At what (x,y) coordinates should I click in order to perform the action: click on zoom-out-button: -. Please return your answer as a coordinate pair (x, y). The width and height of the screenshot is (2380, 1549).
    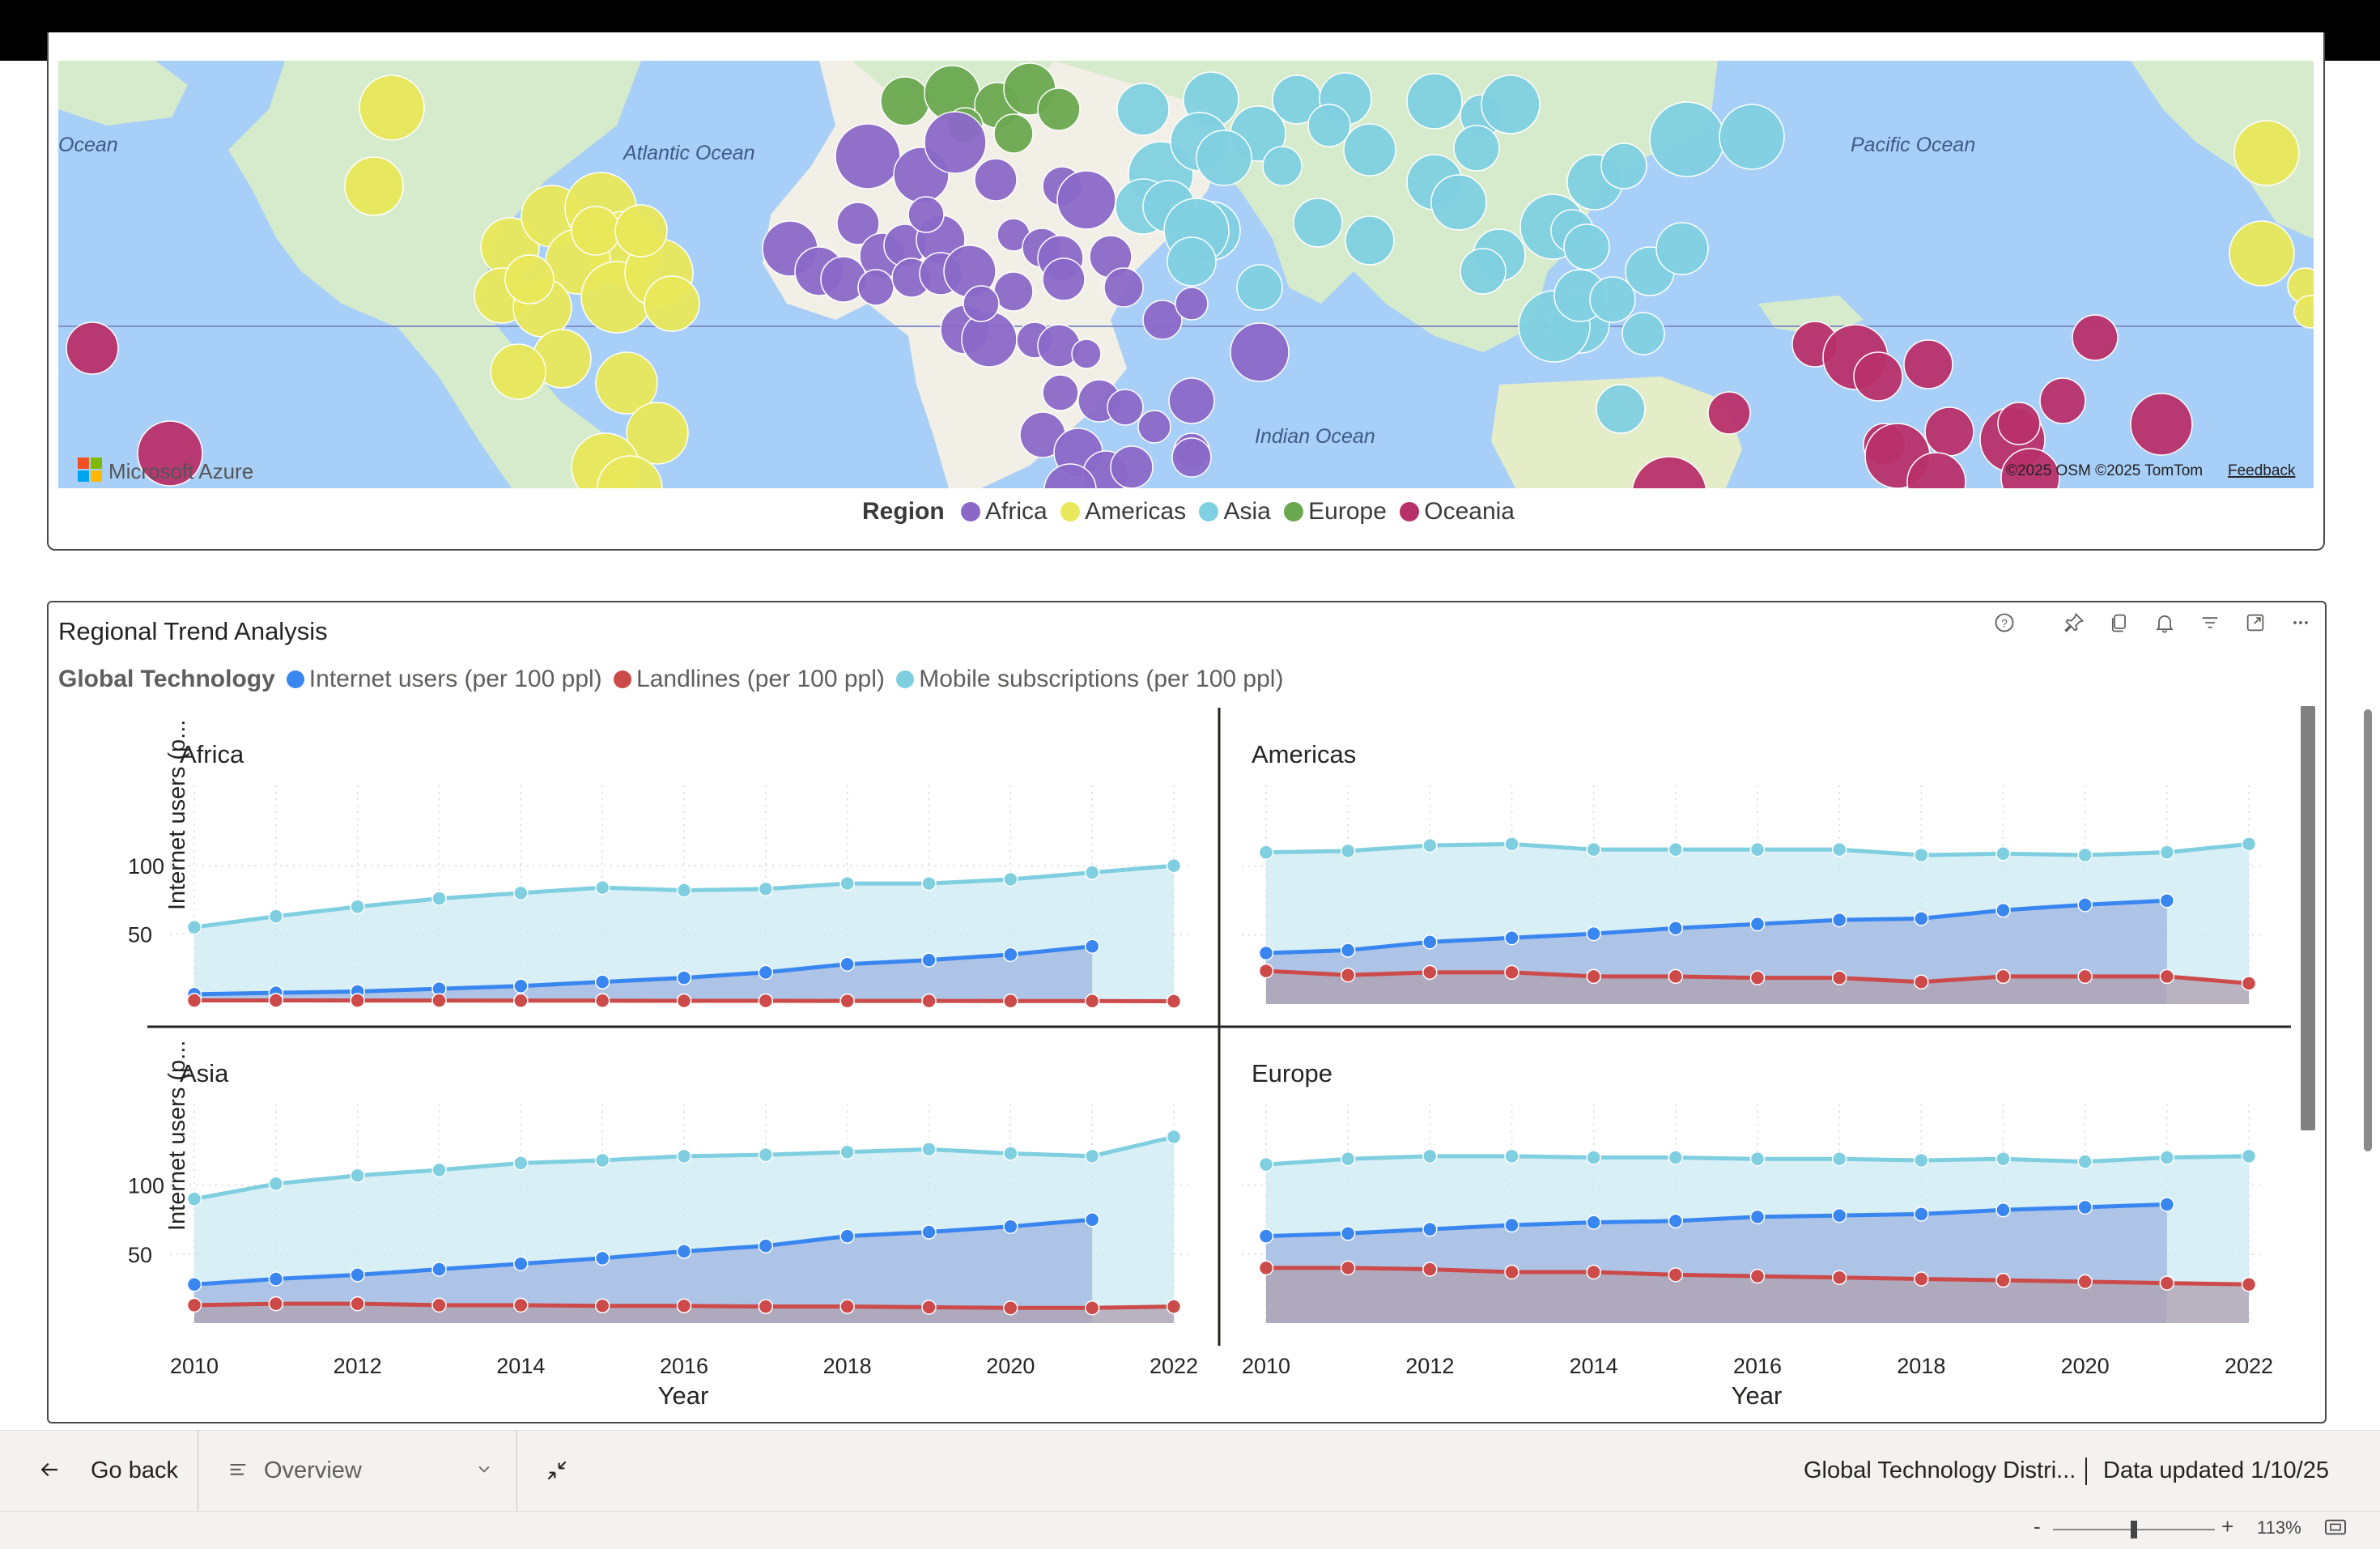
    Looking at the image, I should click on (2037, 1526).